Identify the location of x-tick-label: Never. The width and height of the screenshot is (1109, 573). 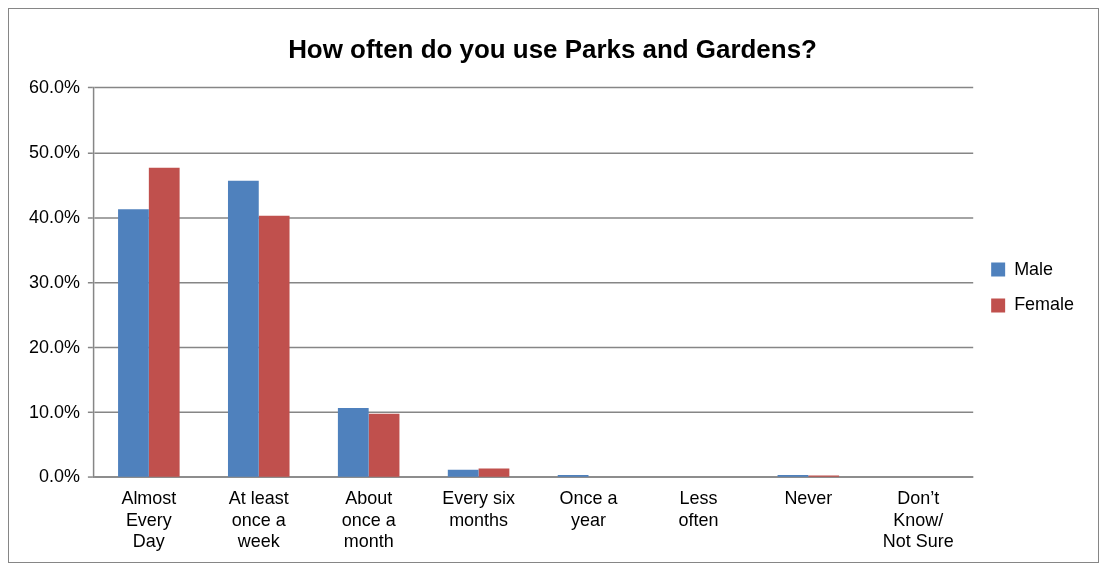
(808, 498).